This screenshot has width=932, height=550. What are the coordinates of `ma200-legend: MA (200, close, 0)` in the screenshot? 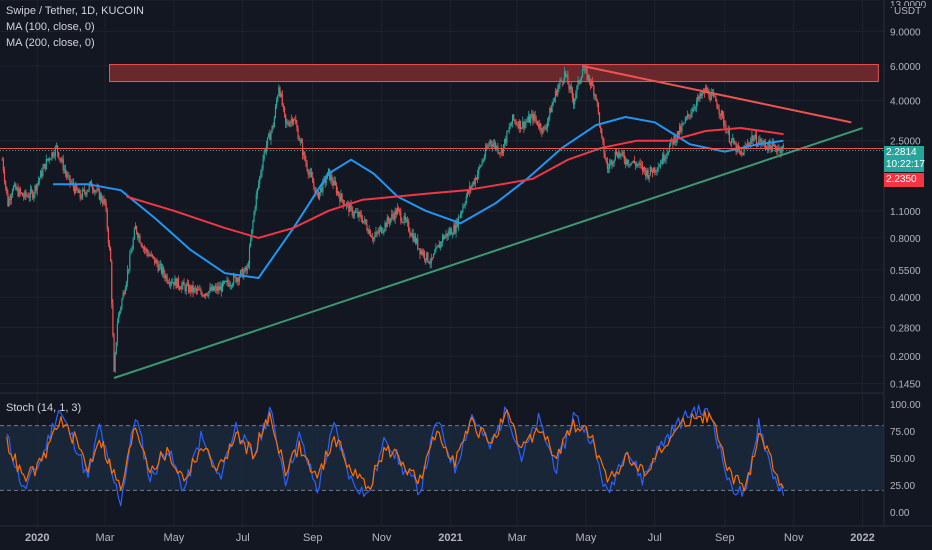 It's located at (50, 43).